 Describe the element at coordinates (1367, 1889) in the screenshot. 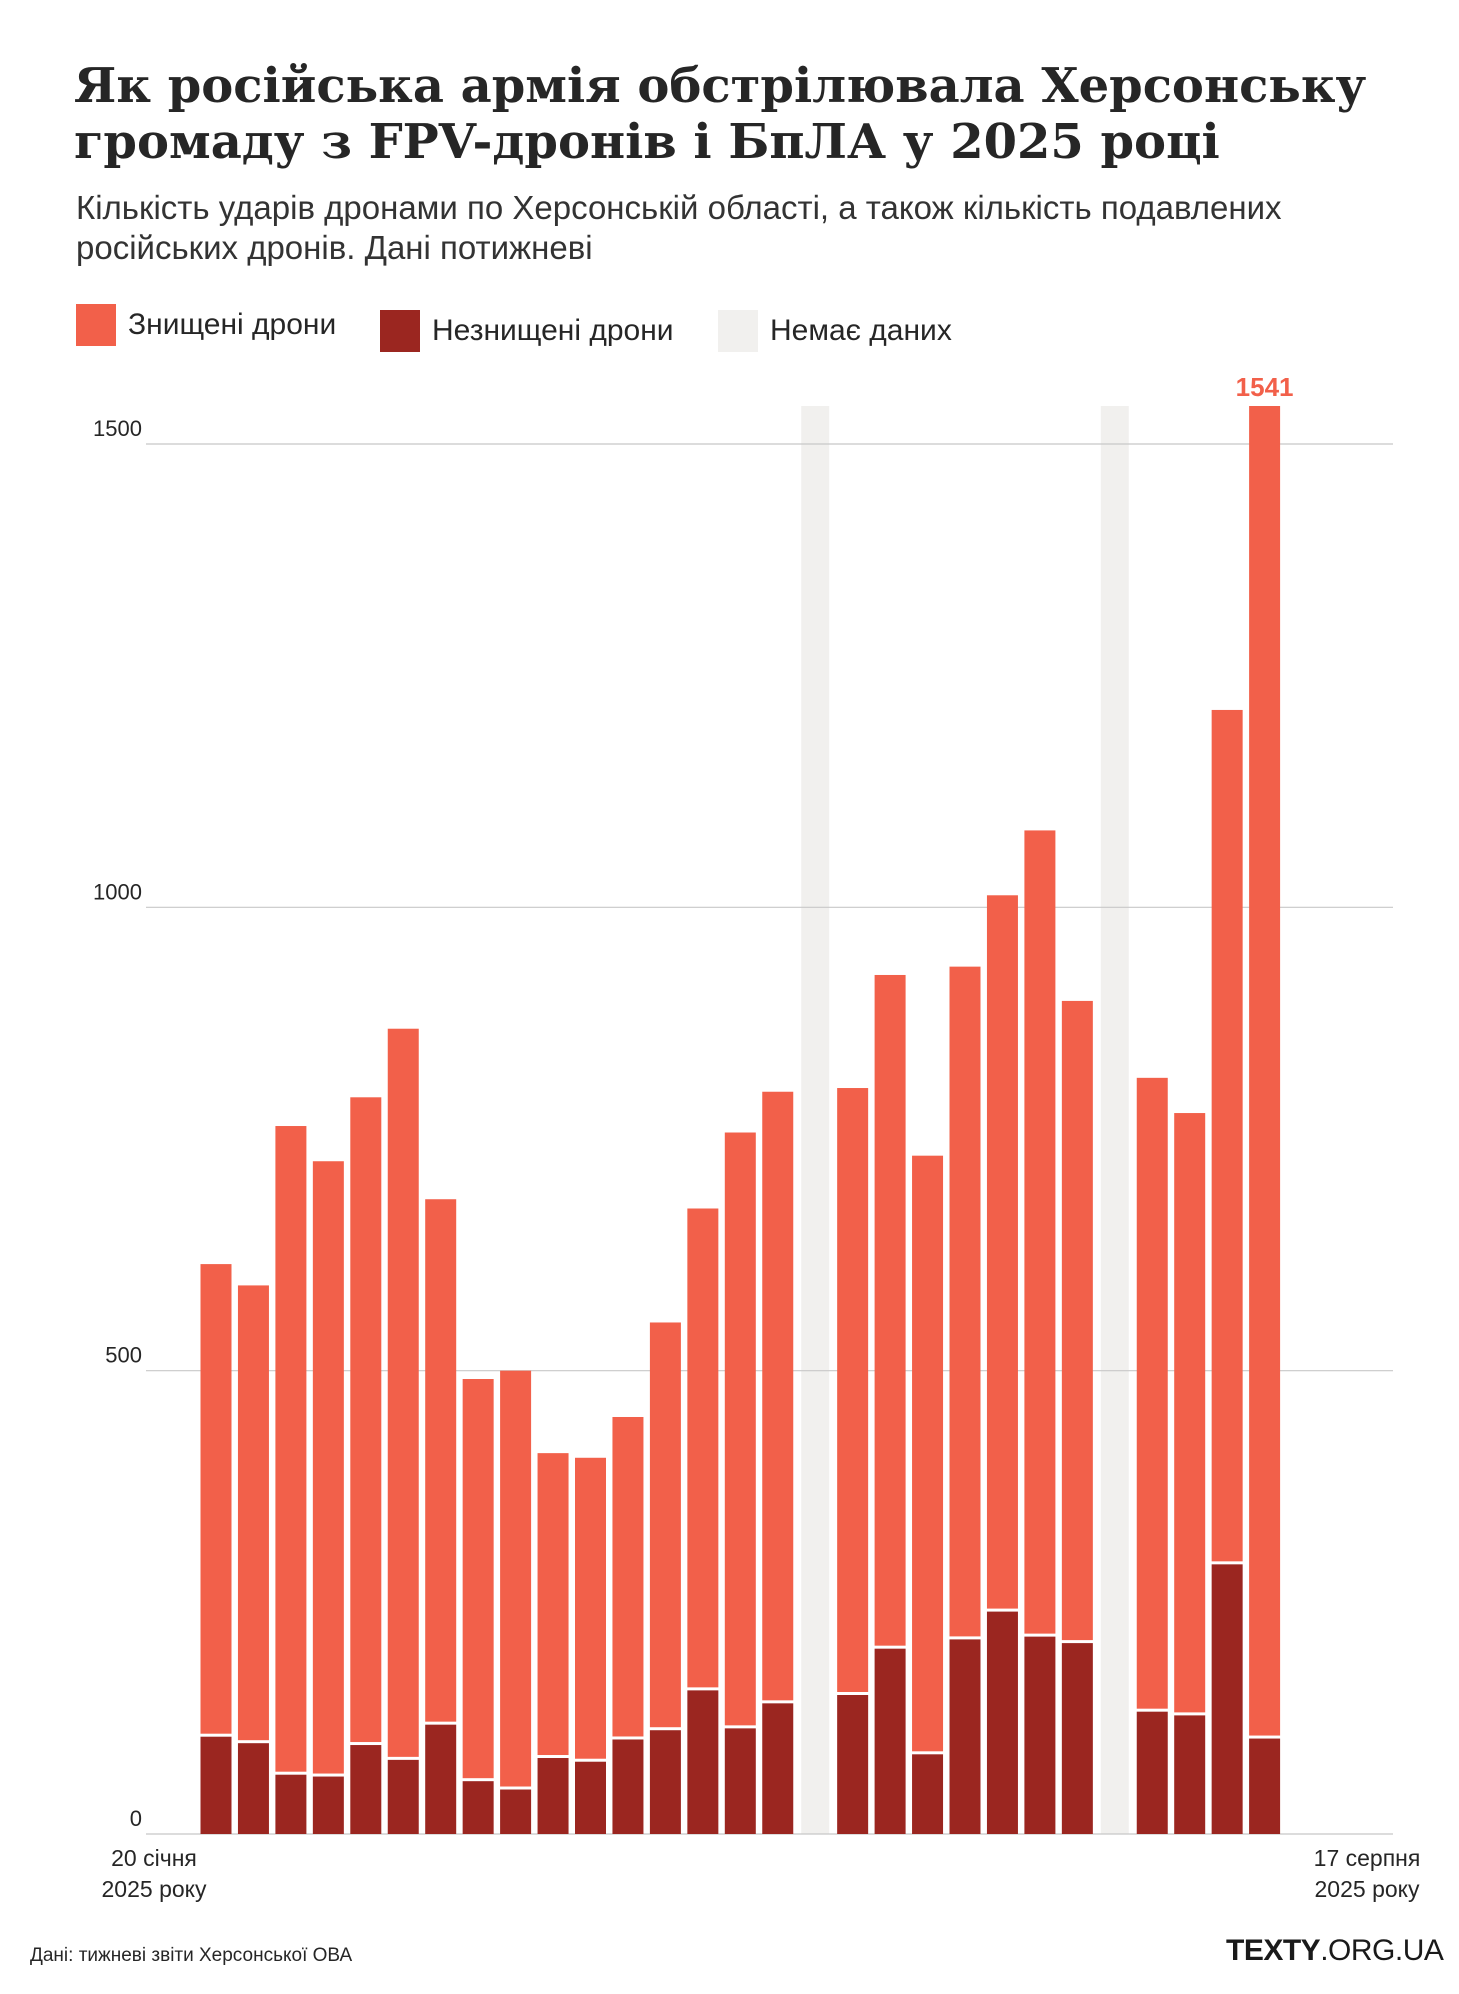

I see `x-end-date-label: 2025 року` at that location.